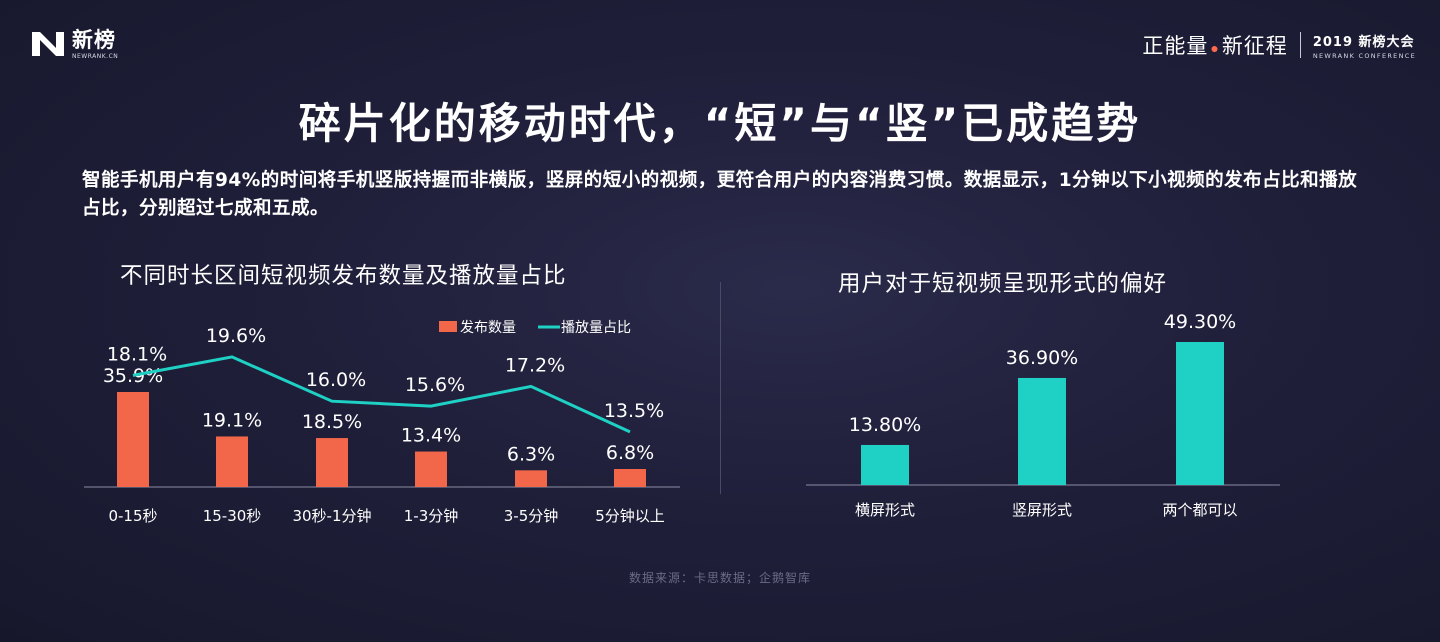 The width and height of the screenshot is (1440, 642). Describe the element at coordinates (381, 394) in the screenshot. I see `line-series` at that location.